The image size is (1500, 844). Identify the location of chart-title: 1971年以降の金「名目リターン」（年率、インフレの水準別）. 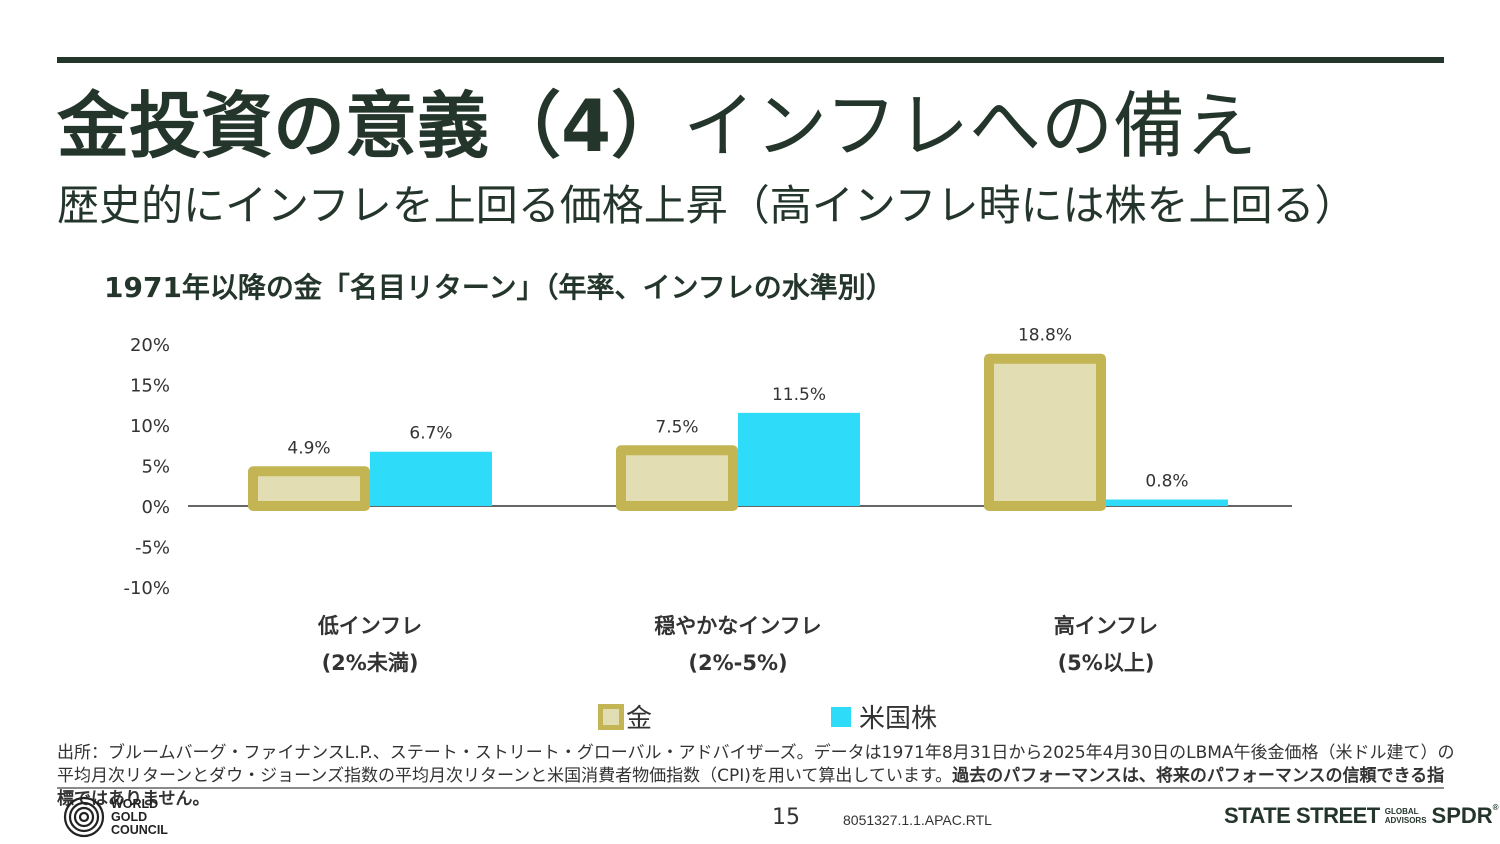
(499, 287).